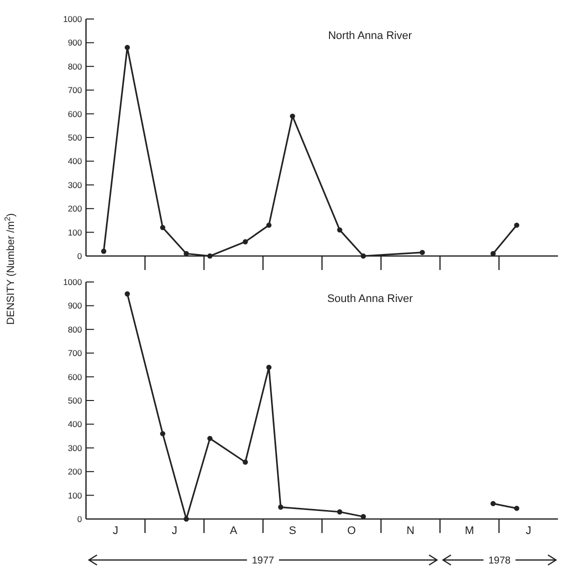  What do you see at coordinates (263, 561) in the screenshot?
I see `text: 1977` at bounding box center [263, 561].